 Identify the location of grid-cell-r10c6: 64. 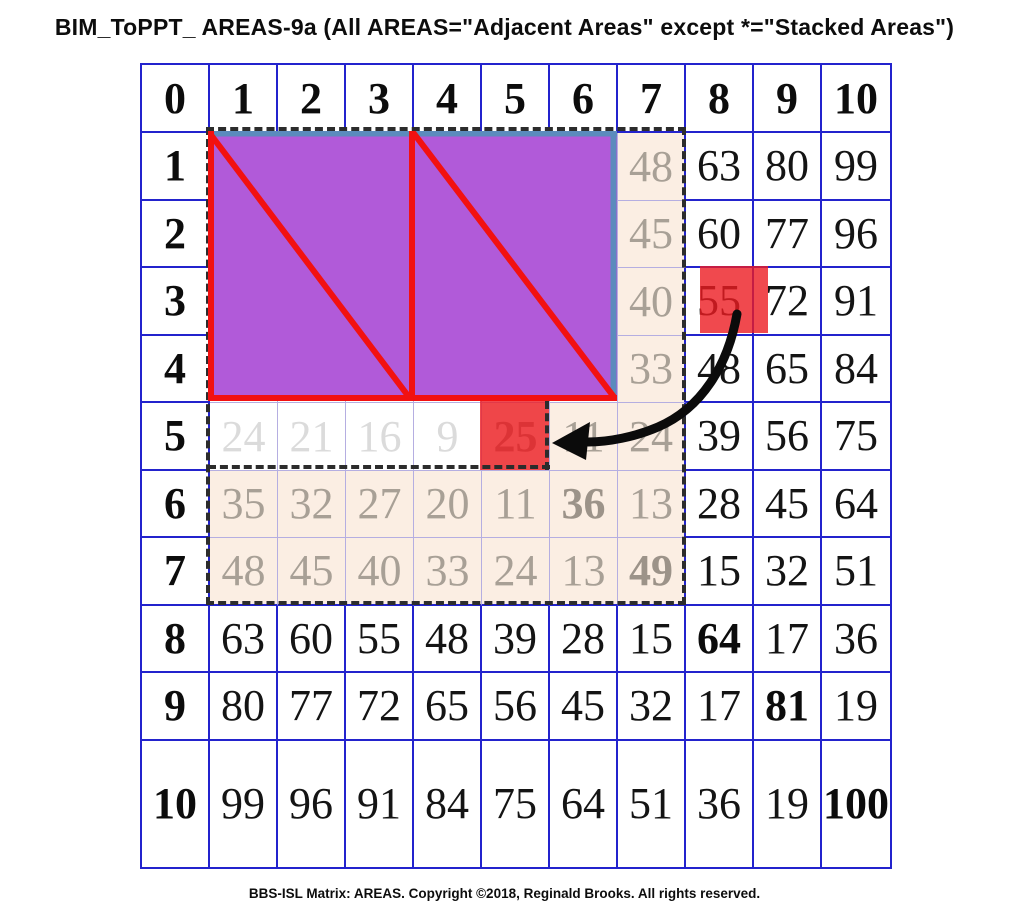
(584, 803).